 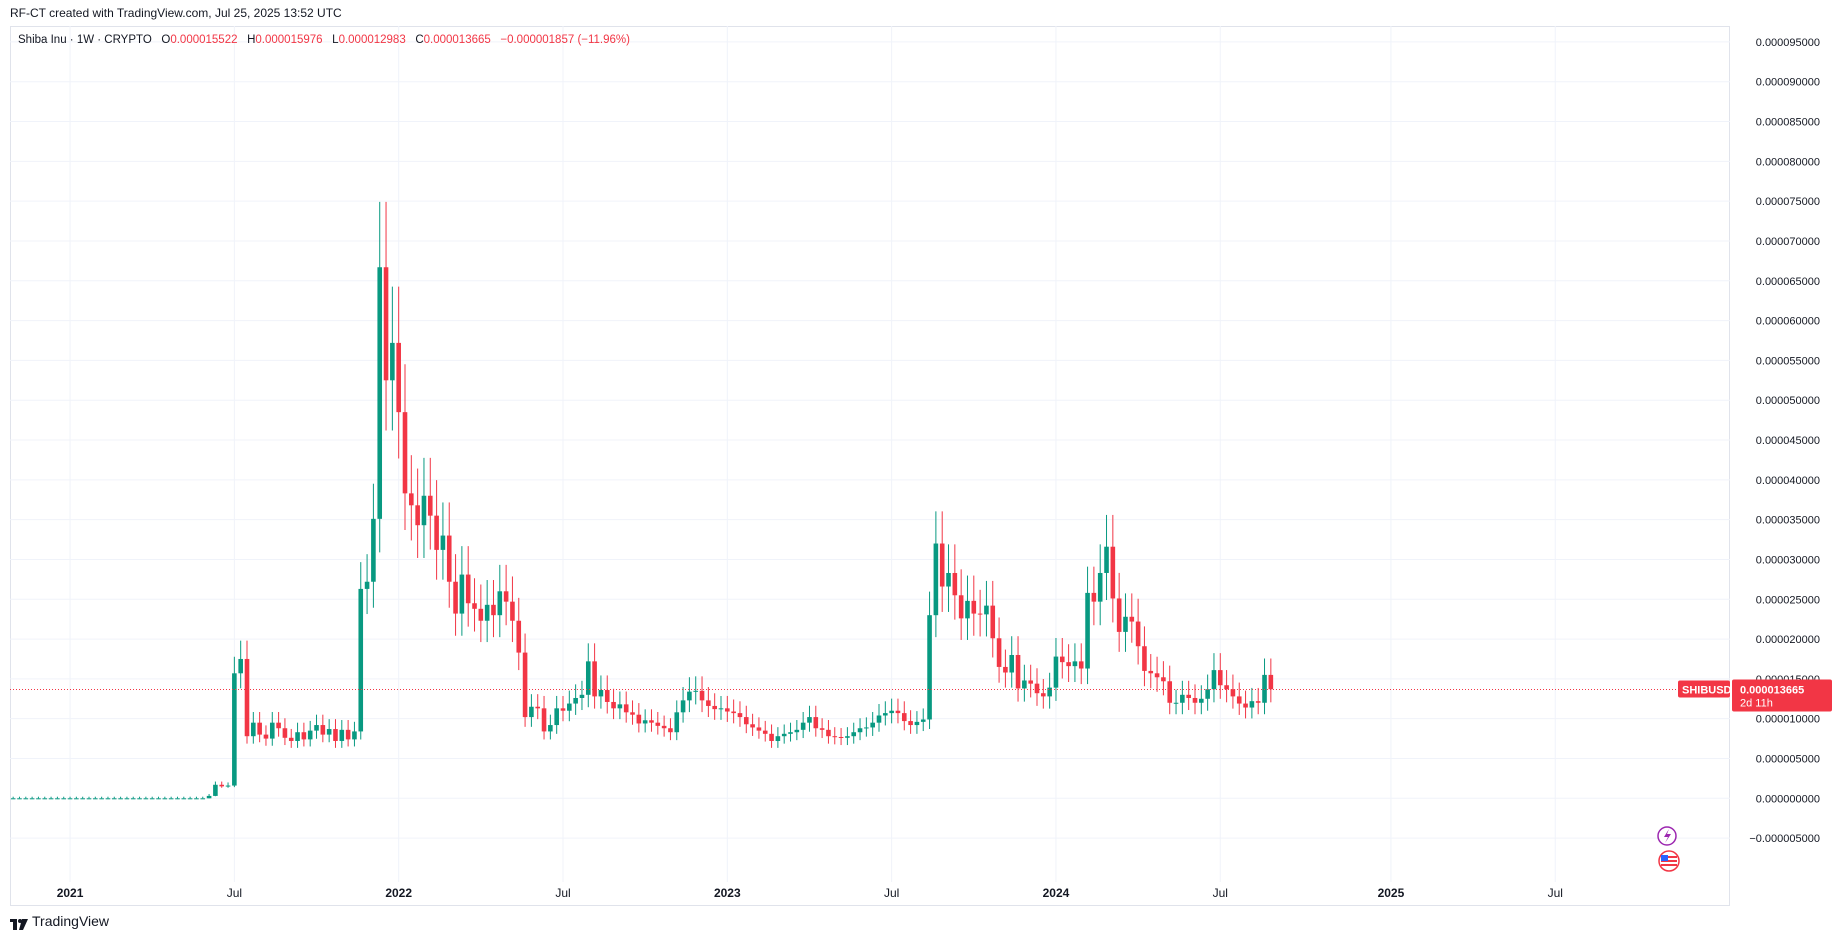 I want to click on y-tick-label: 0.000000000, so click(x=1788, y=799).